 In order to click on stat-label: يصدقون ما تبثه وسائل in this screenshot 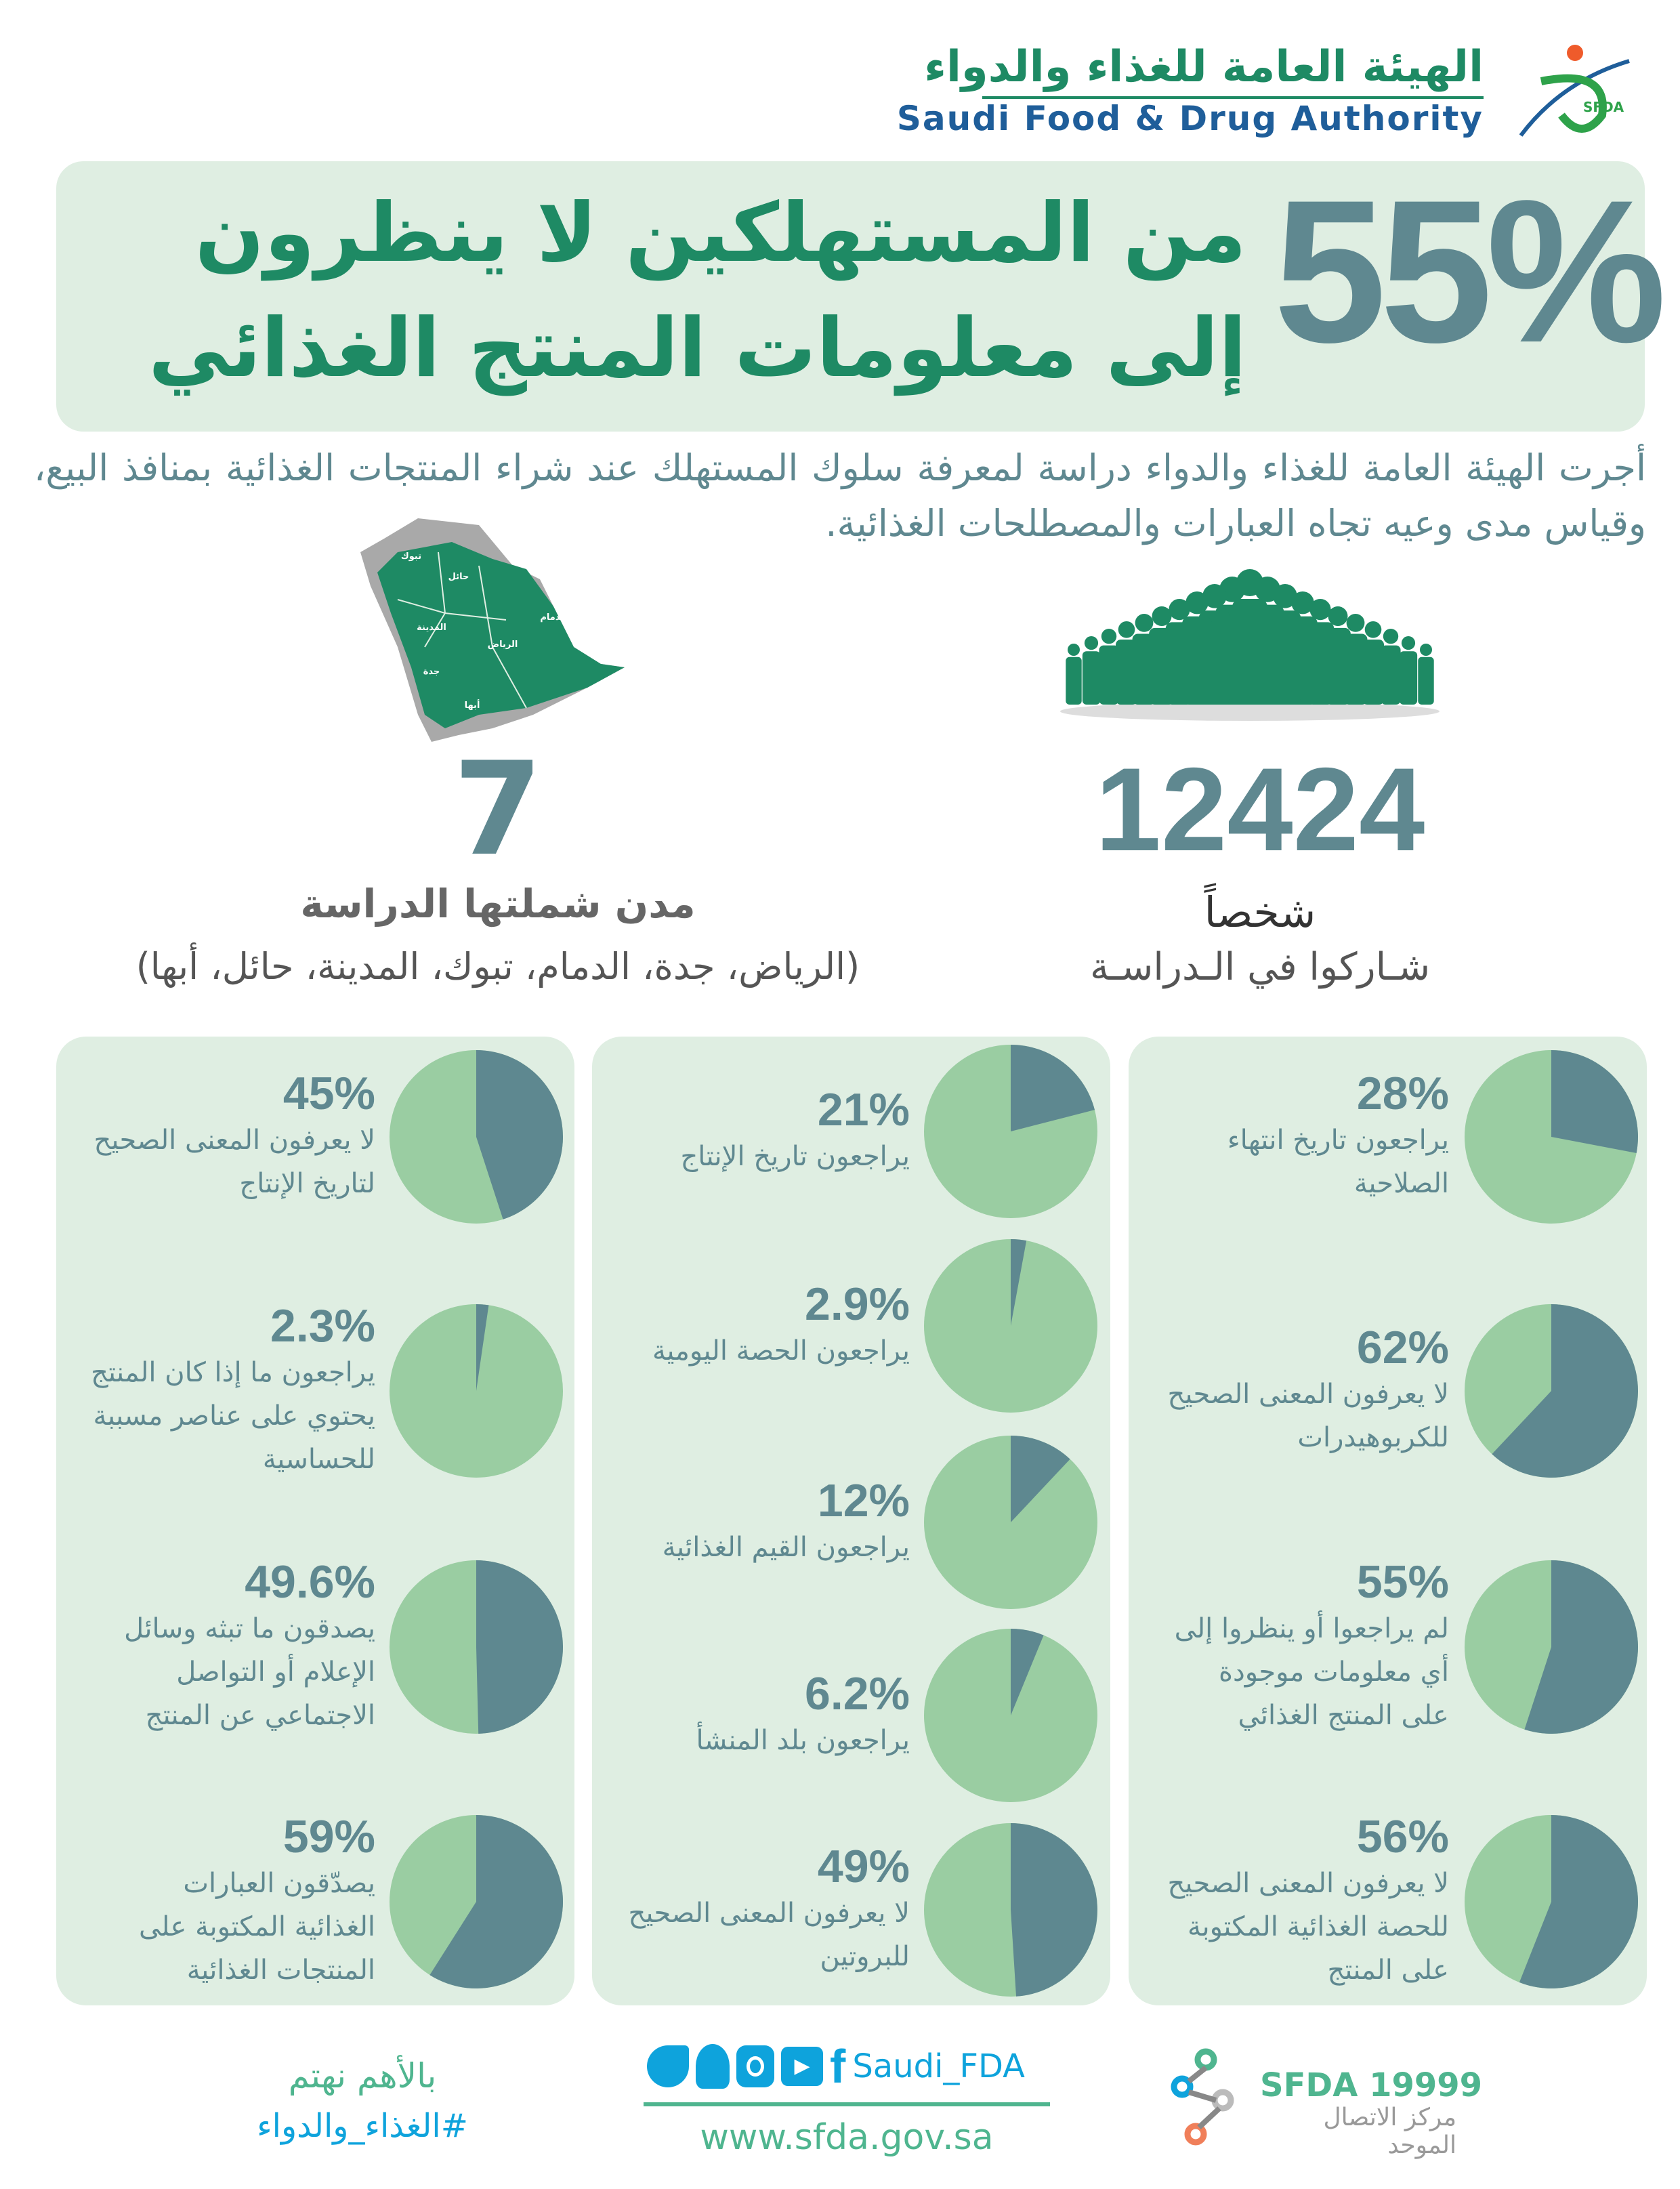, I will do `click(249, 1629)`.